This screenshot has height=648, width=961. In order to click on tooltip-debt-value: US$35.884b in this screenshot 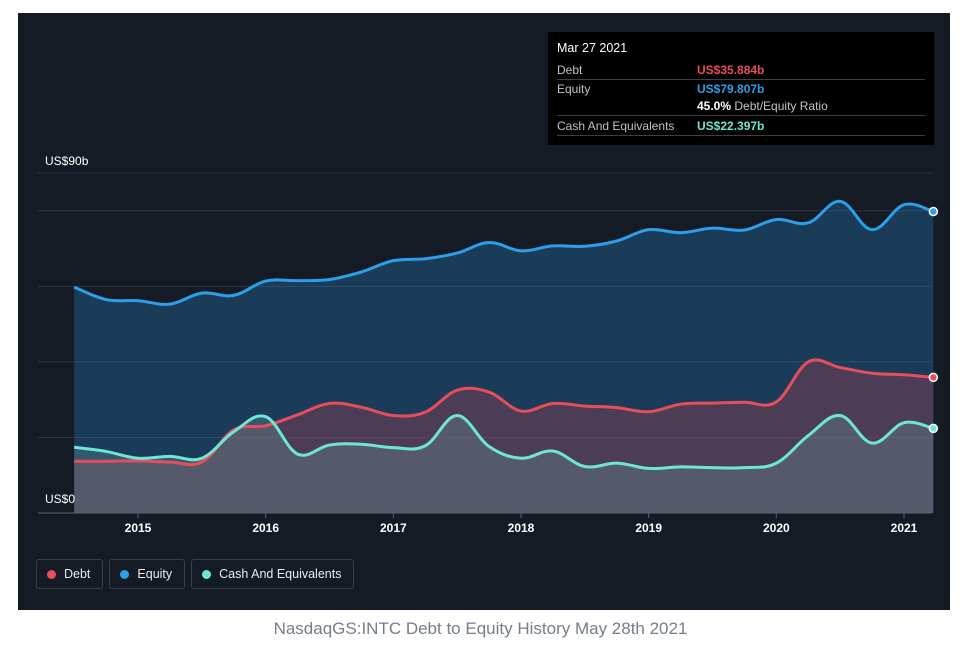, I will do `click(731, 70)`.